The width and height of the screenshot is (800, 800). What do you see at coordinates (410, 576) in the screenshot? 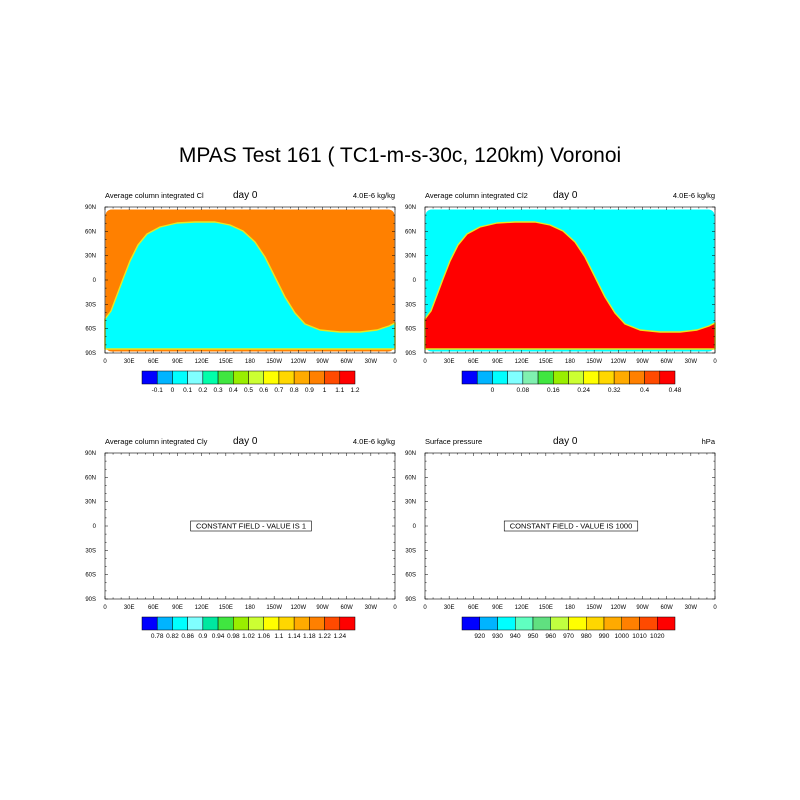
I see `lat-tick-label: 60S` at bounding box center [410, 576].